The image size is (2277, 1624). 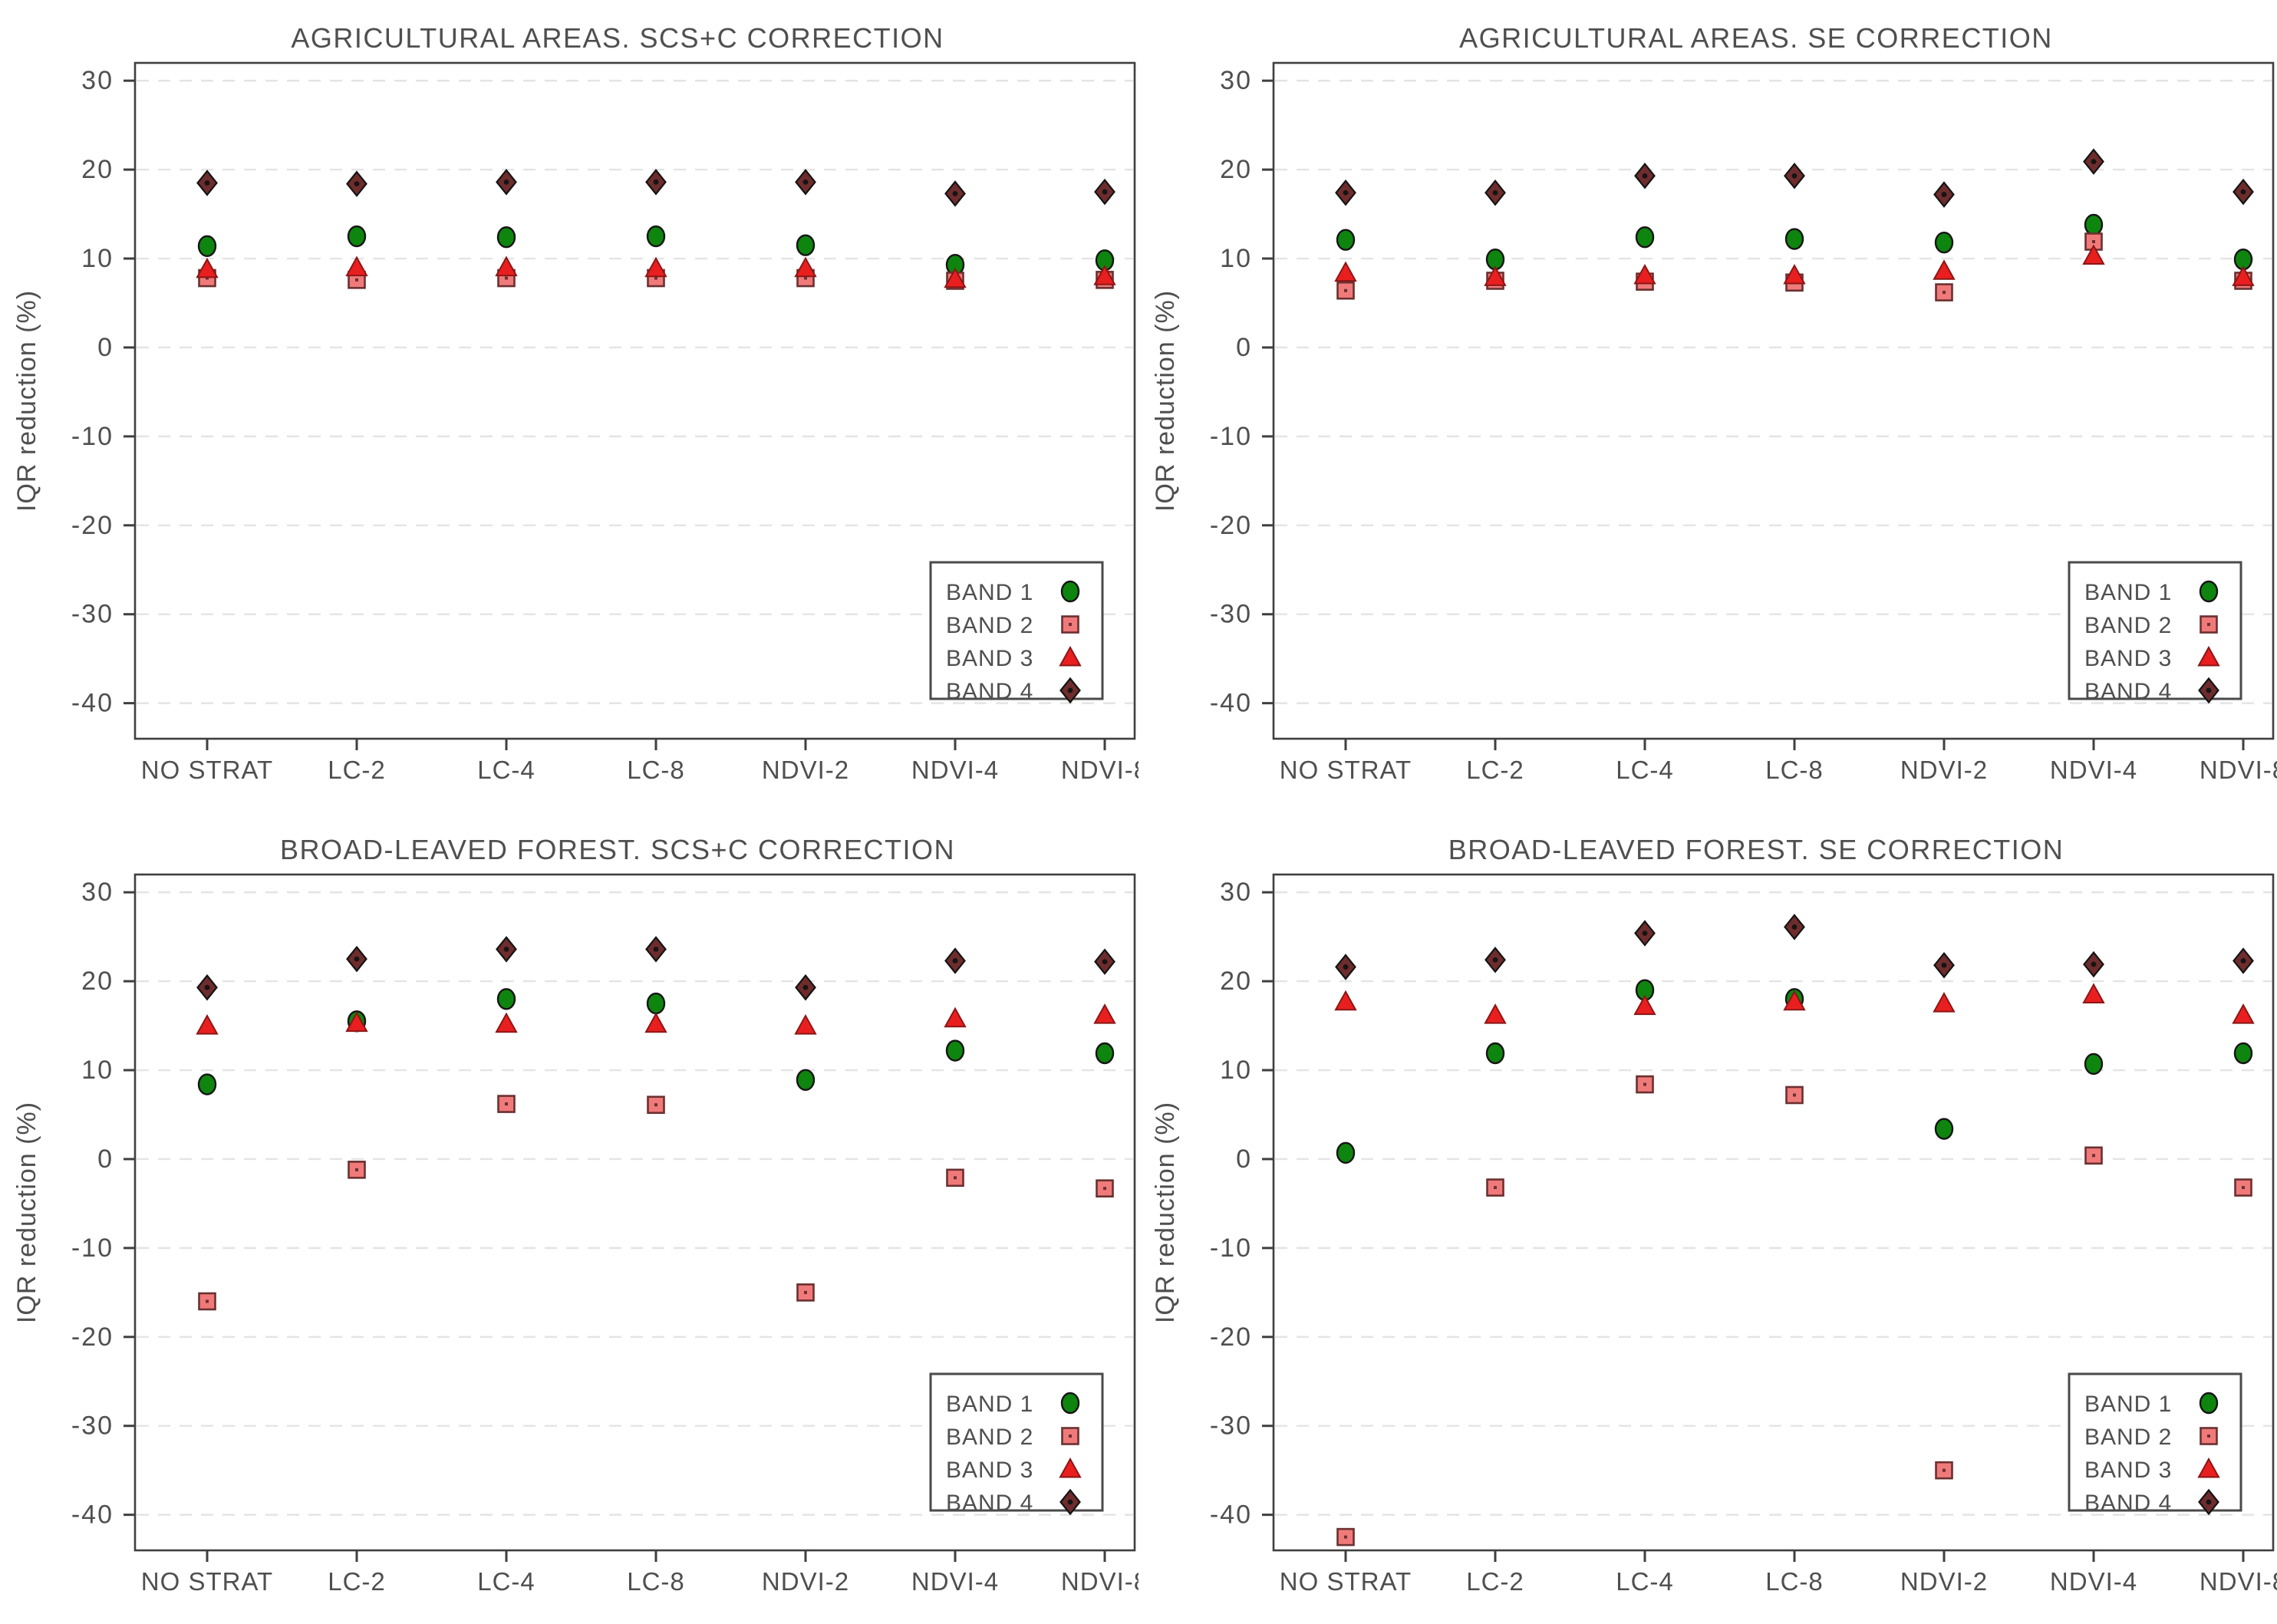 What do you see at coordinates (207, 987) in the screenshot?
I see `data-point-band4-nostrat` at bounding box center [207, 987].